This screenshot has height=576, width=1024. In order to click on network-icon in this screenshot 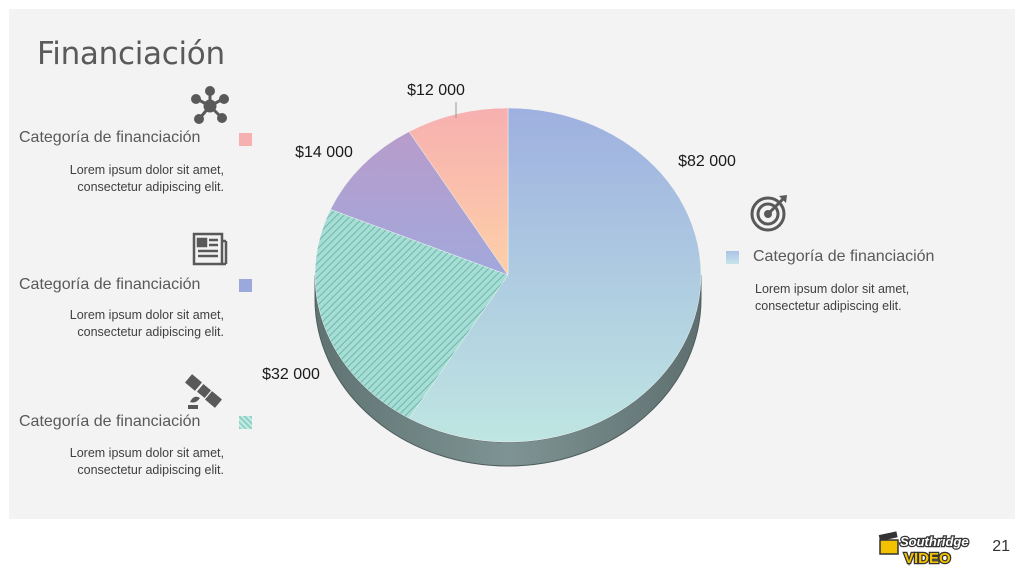, I will do `click(210, 105)`.